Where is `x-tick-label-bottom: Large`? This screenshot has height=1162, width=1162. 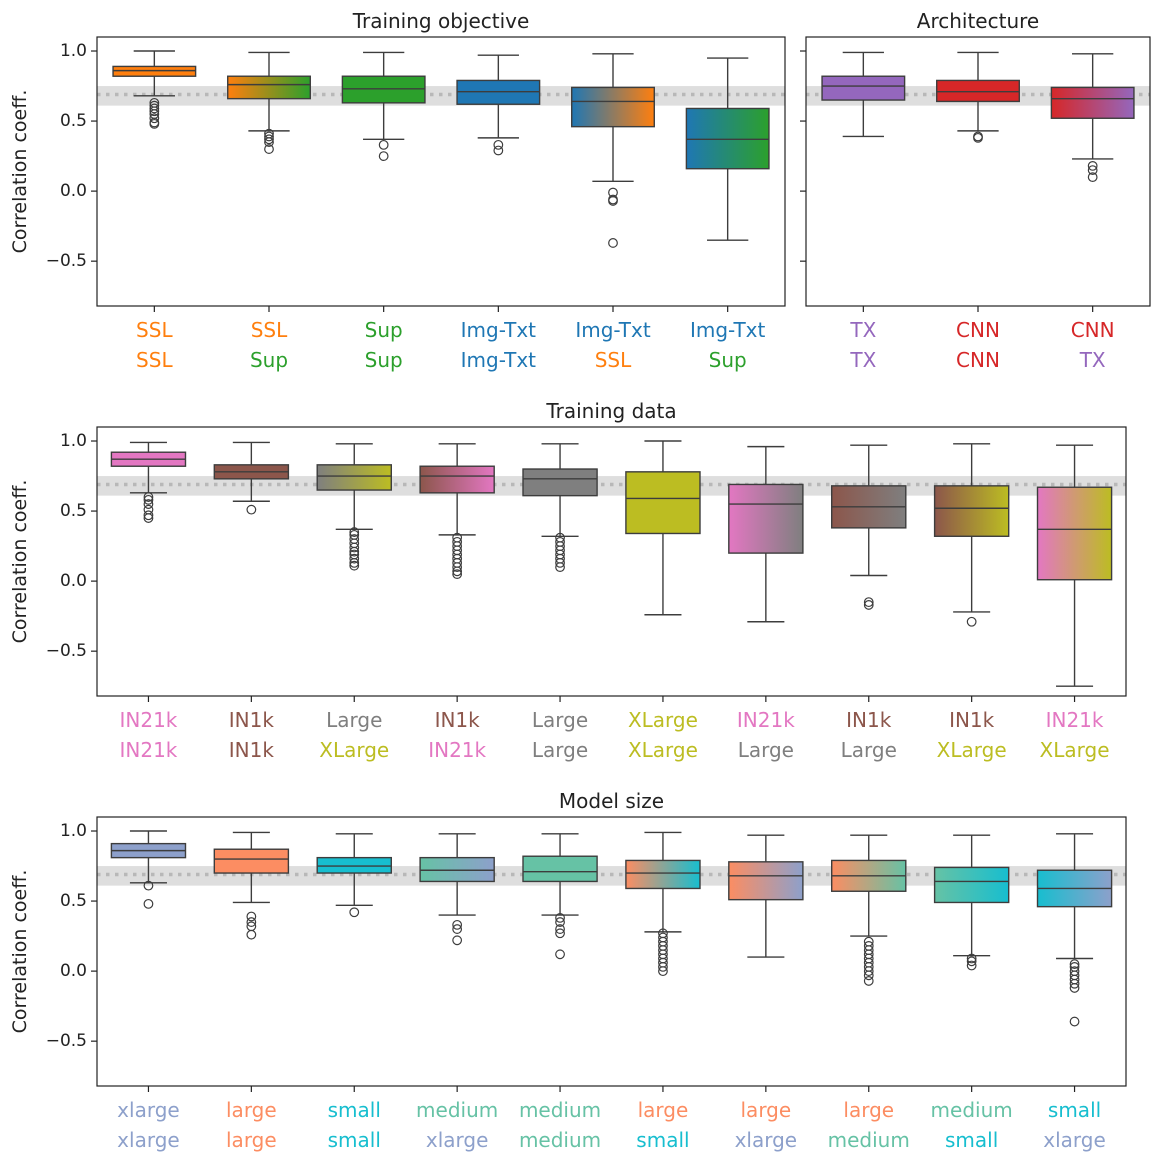
x-tick-label-bottom: Large is located at coordinates (560, 750).